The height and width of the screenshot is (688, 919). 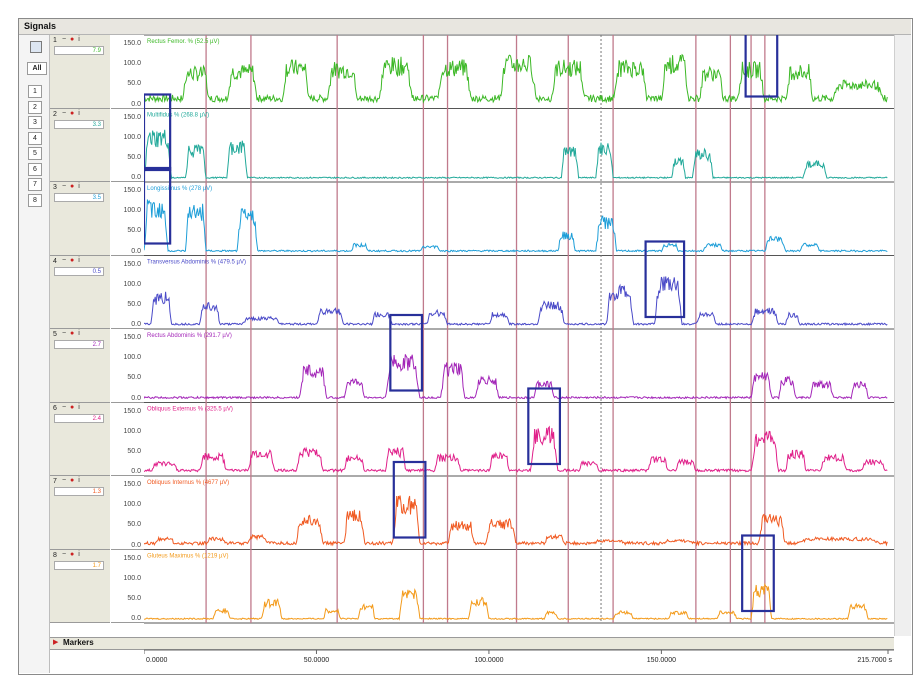 What do you see at coordinates (55, 334) in the screenshot?
I see `channel-number: 5` at bounding box center [55, 334].